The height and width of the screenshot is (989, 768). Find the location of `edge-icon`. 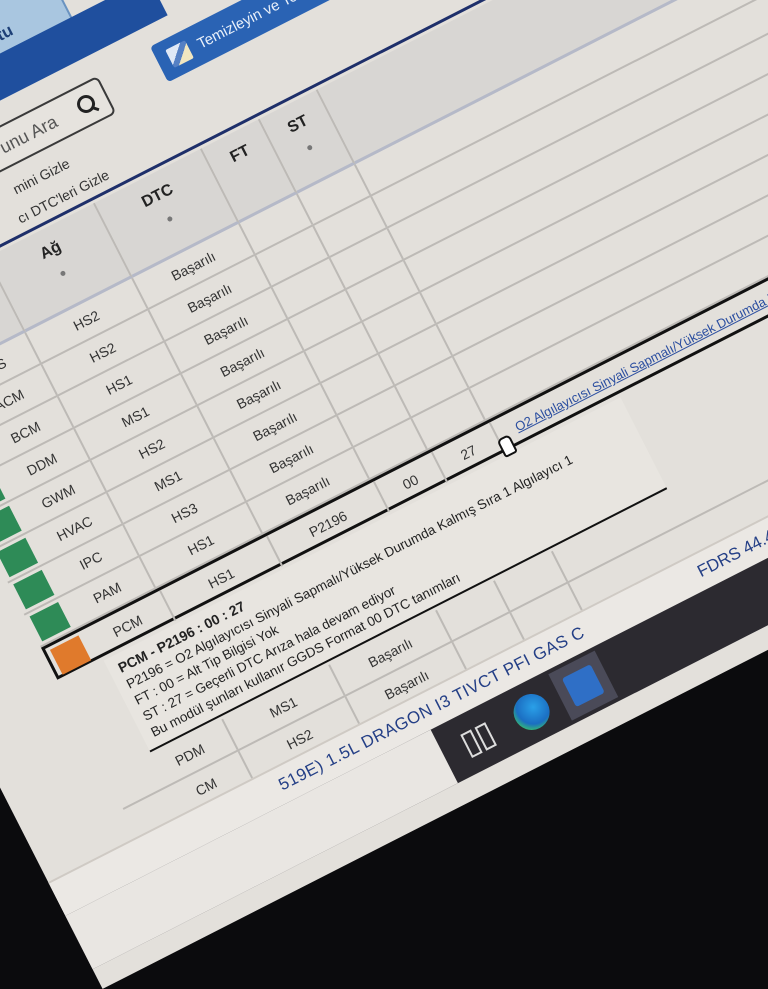

edge-icon is located at coordinates (531, 712).